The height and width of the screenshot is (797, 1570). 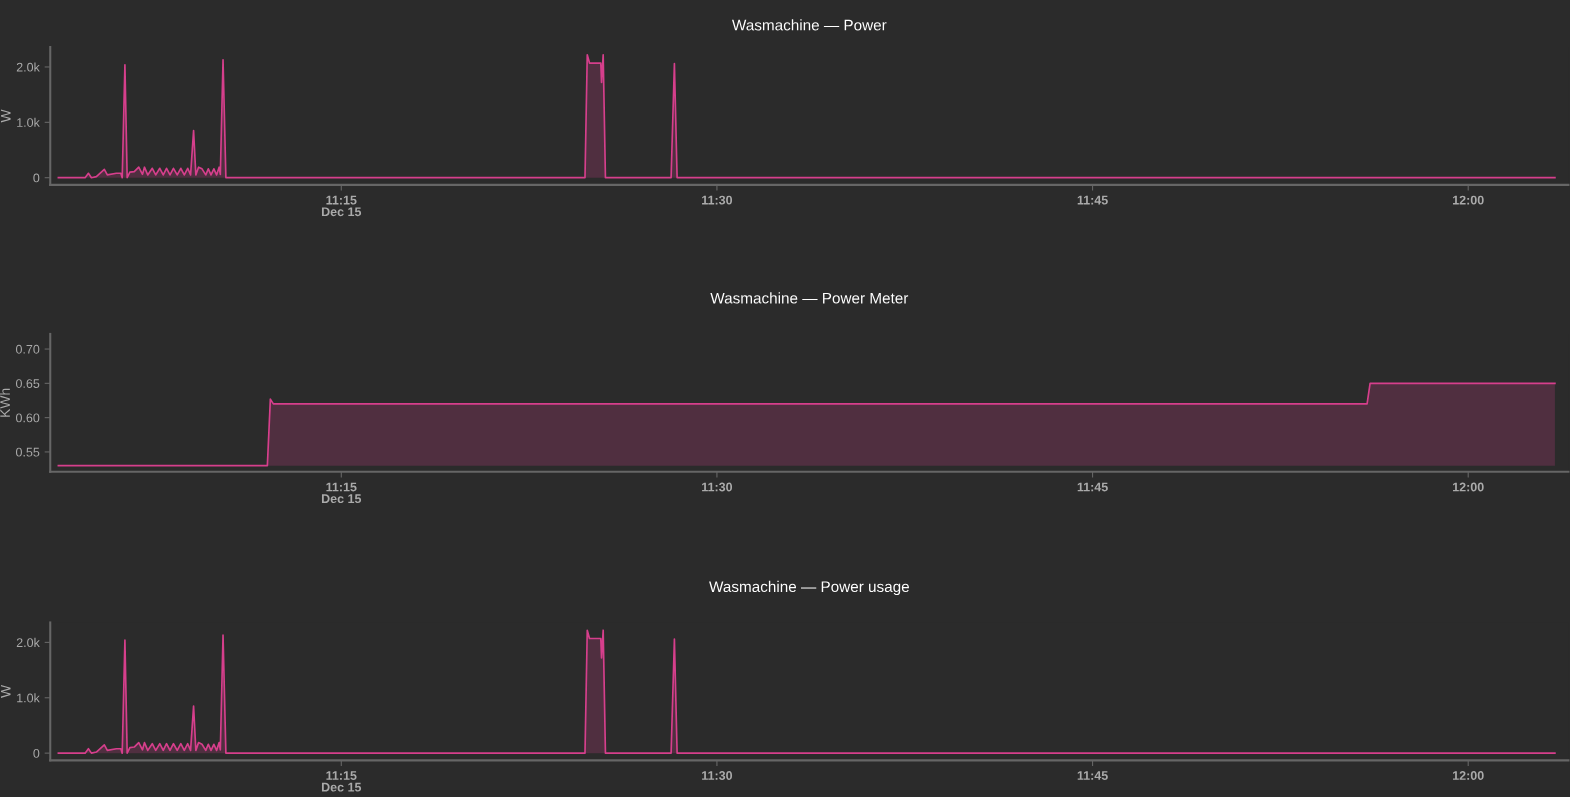 I want to click on chart-title: Wasmachine — Power, so click(x=809, y=25).